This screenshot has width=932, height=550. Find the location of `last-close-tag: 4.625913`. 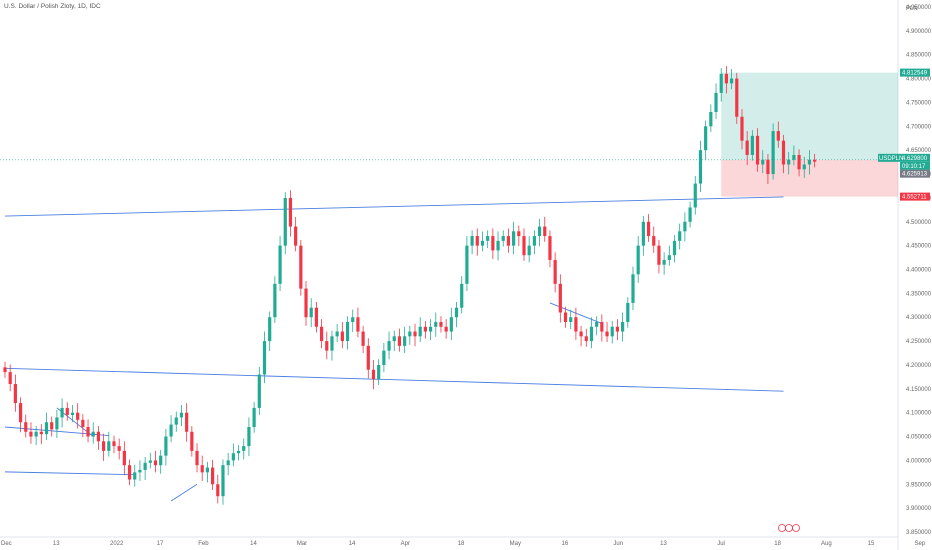

last-close-tag: 4.625913 is located at coordinates (915, 175).